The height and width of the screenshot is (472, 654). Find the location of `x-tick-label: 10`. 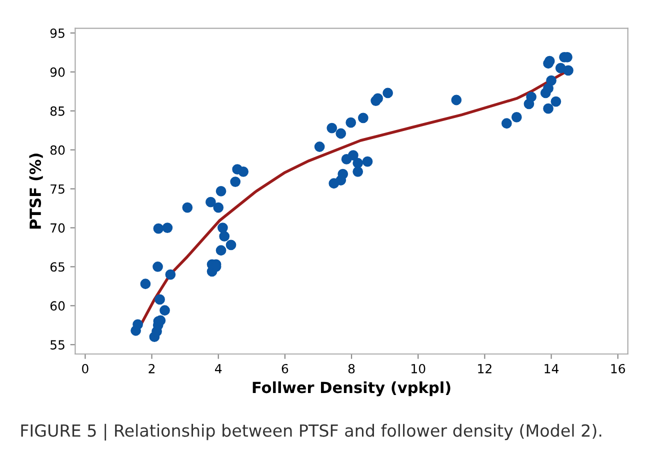

x-tick-label: 10 is located at coordinates (419, 369).